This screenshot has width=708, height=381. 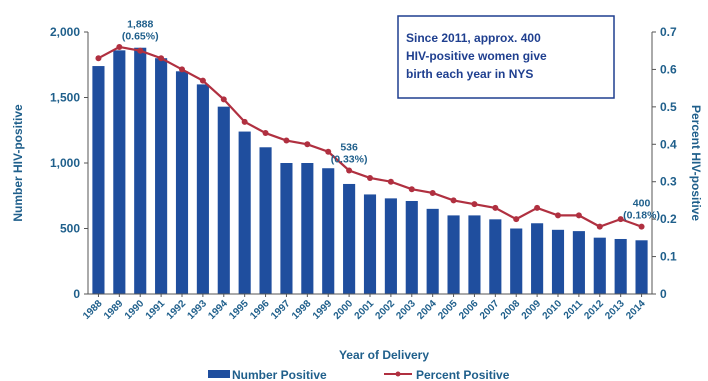 I want to click on percent-point-2000, so click(x=349, y=170).